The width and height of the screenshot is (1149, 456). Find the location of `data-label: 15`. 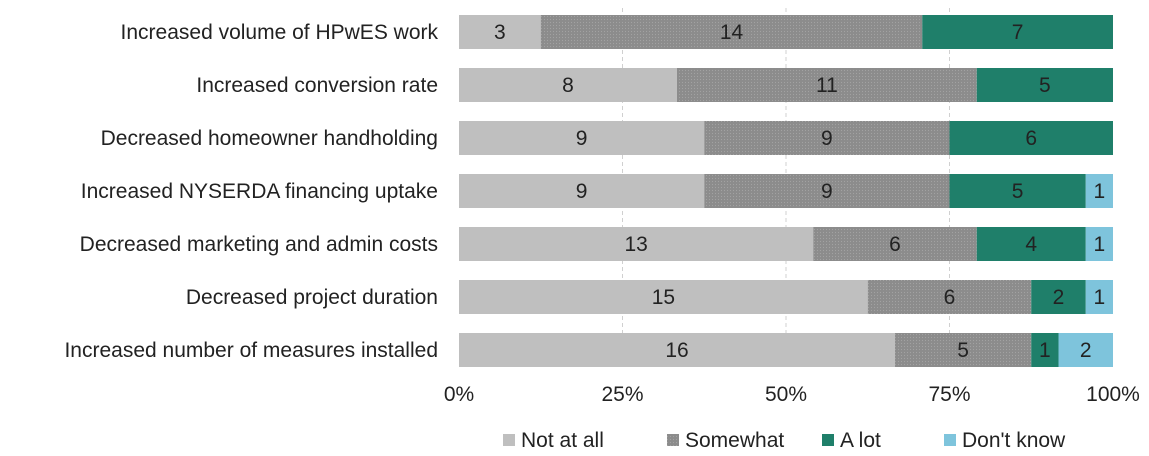

data-label: 15 is located at coordinates (663, 297).